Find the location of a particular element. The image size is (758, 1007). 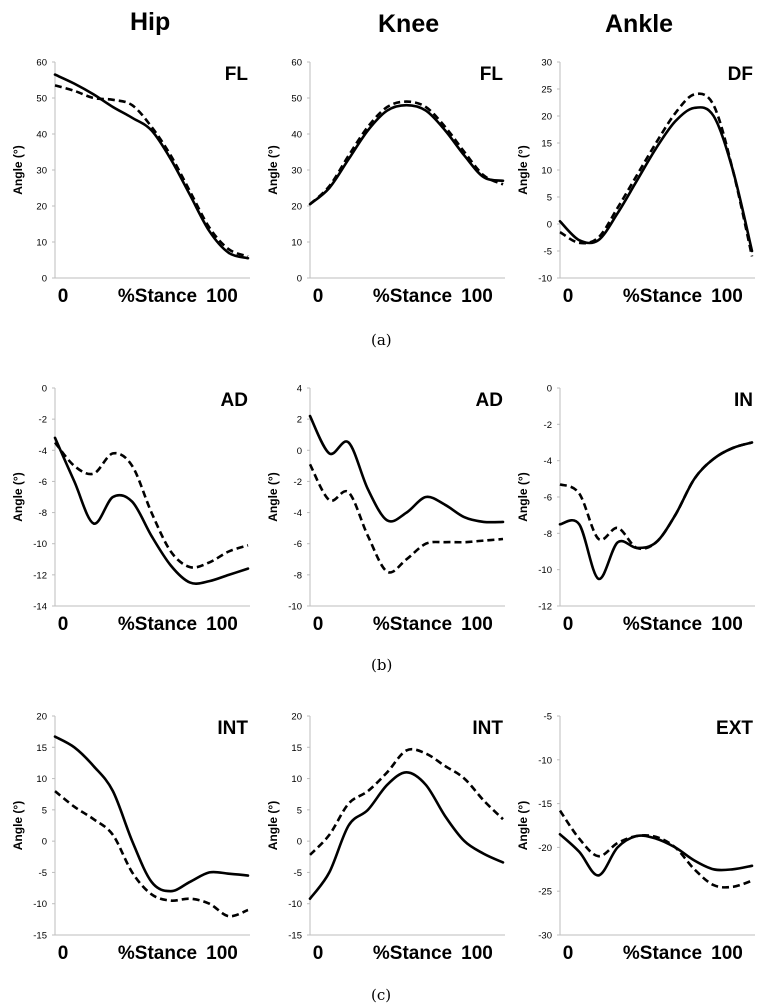

caption-b: (b) is located at coordinates (382, 665).